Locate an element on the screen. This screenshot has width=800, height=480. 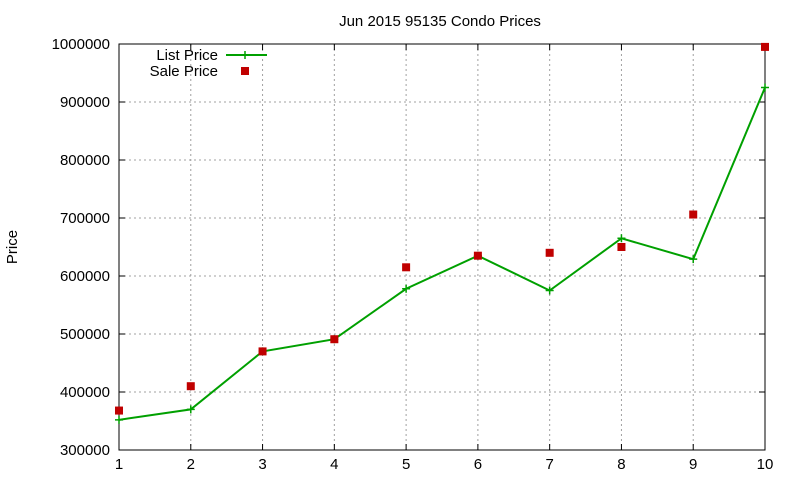
y-axis-label: Price is located at coordinates (12, 247).